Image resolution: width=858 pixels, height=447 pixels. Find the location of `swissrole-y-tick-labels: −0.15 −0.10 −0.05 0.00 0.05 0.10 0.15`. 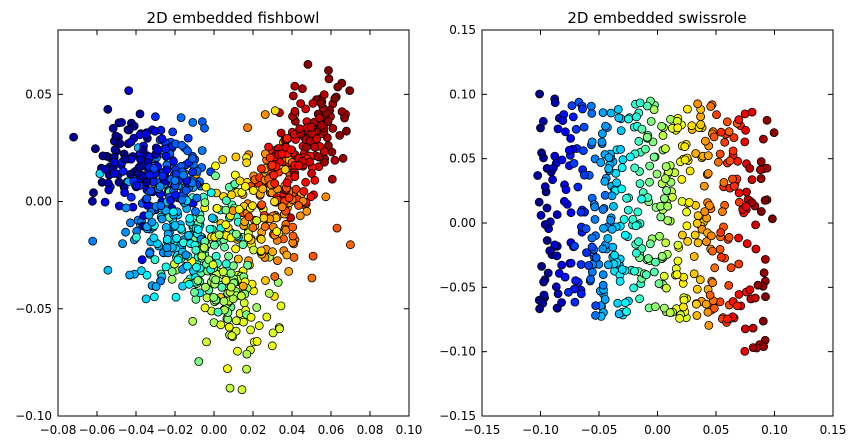

swissrole-y-tick-labels: −0.15 −0.10 −0.05 0.00 0.05 0.10 0.15 is located at coordinates (457, 223).